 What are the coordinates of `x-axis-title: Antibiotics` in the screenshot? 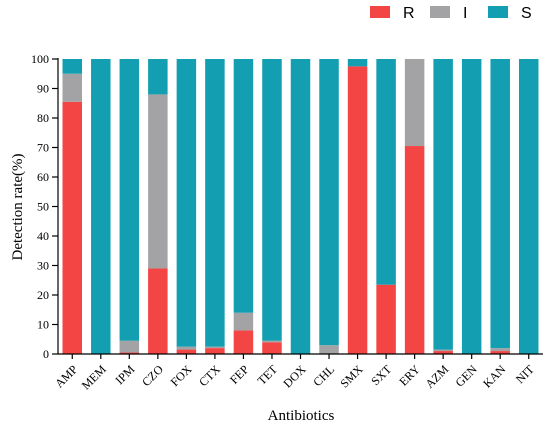 It's located at (301, 416).